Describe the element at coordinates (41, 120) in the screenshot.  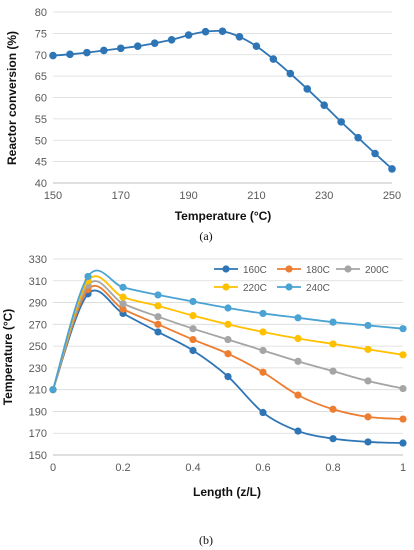
I see `y-tick-label: 55` at that location.